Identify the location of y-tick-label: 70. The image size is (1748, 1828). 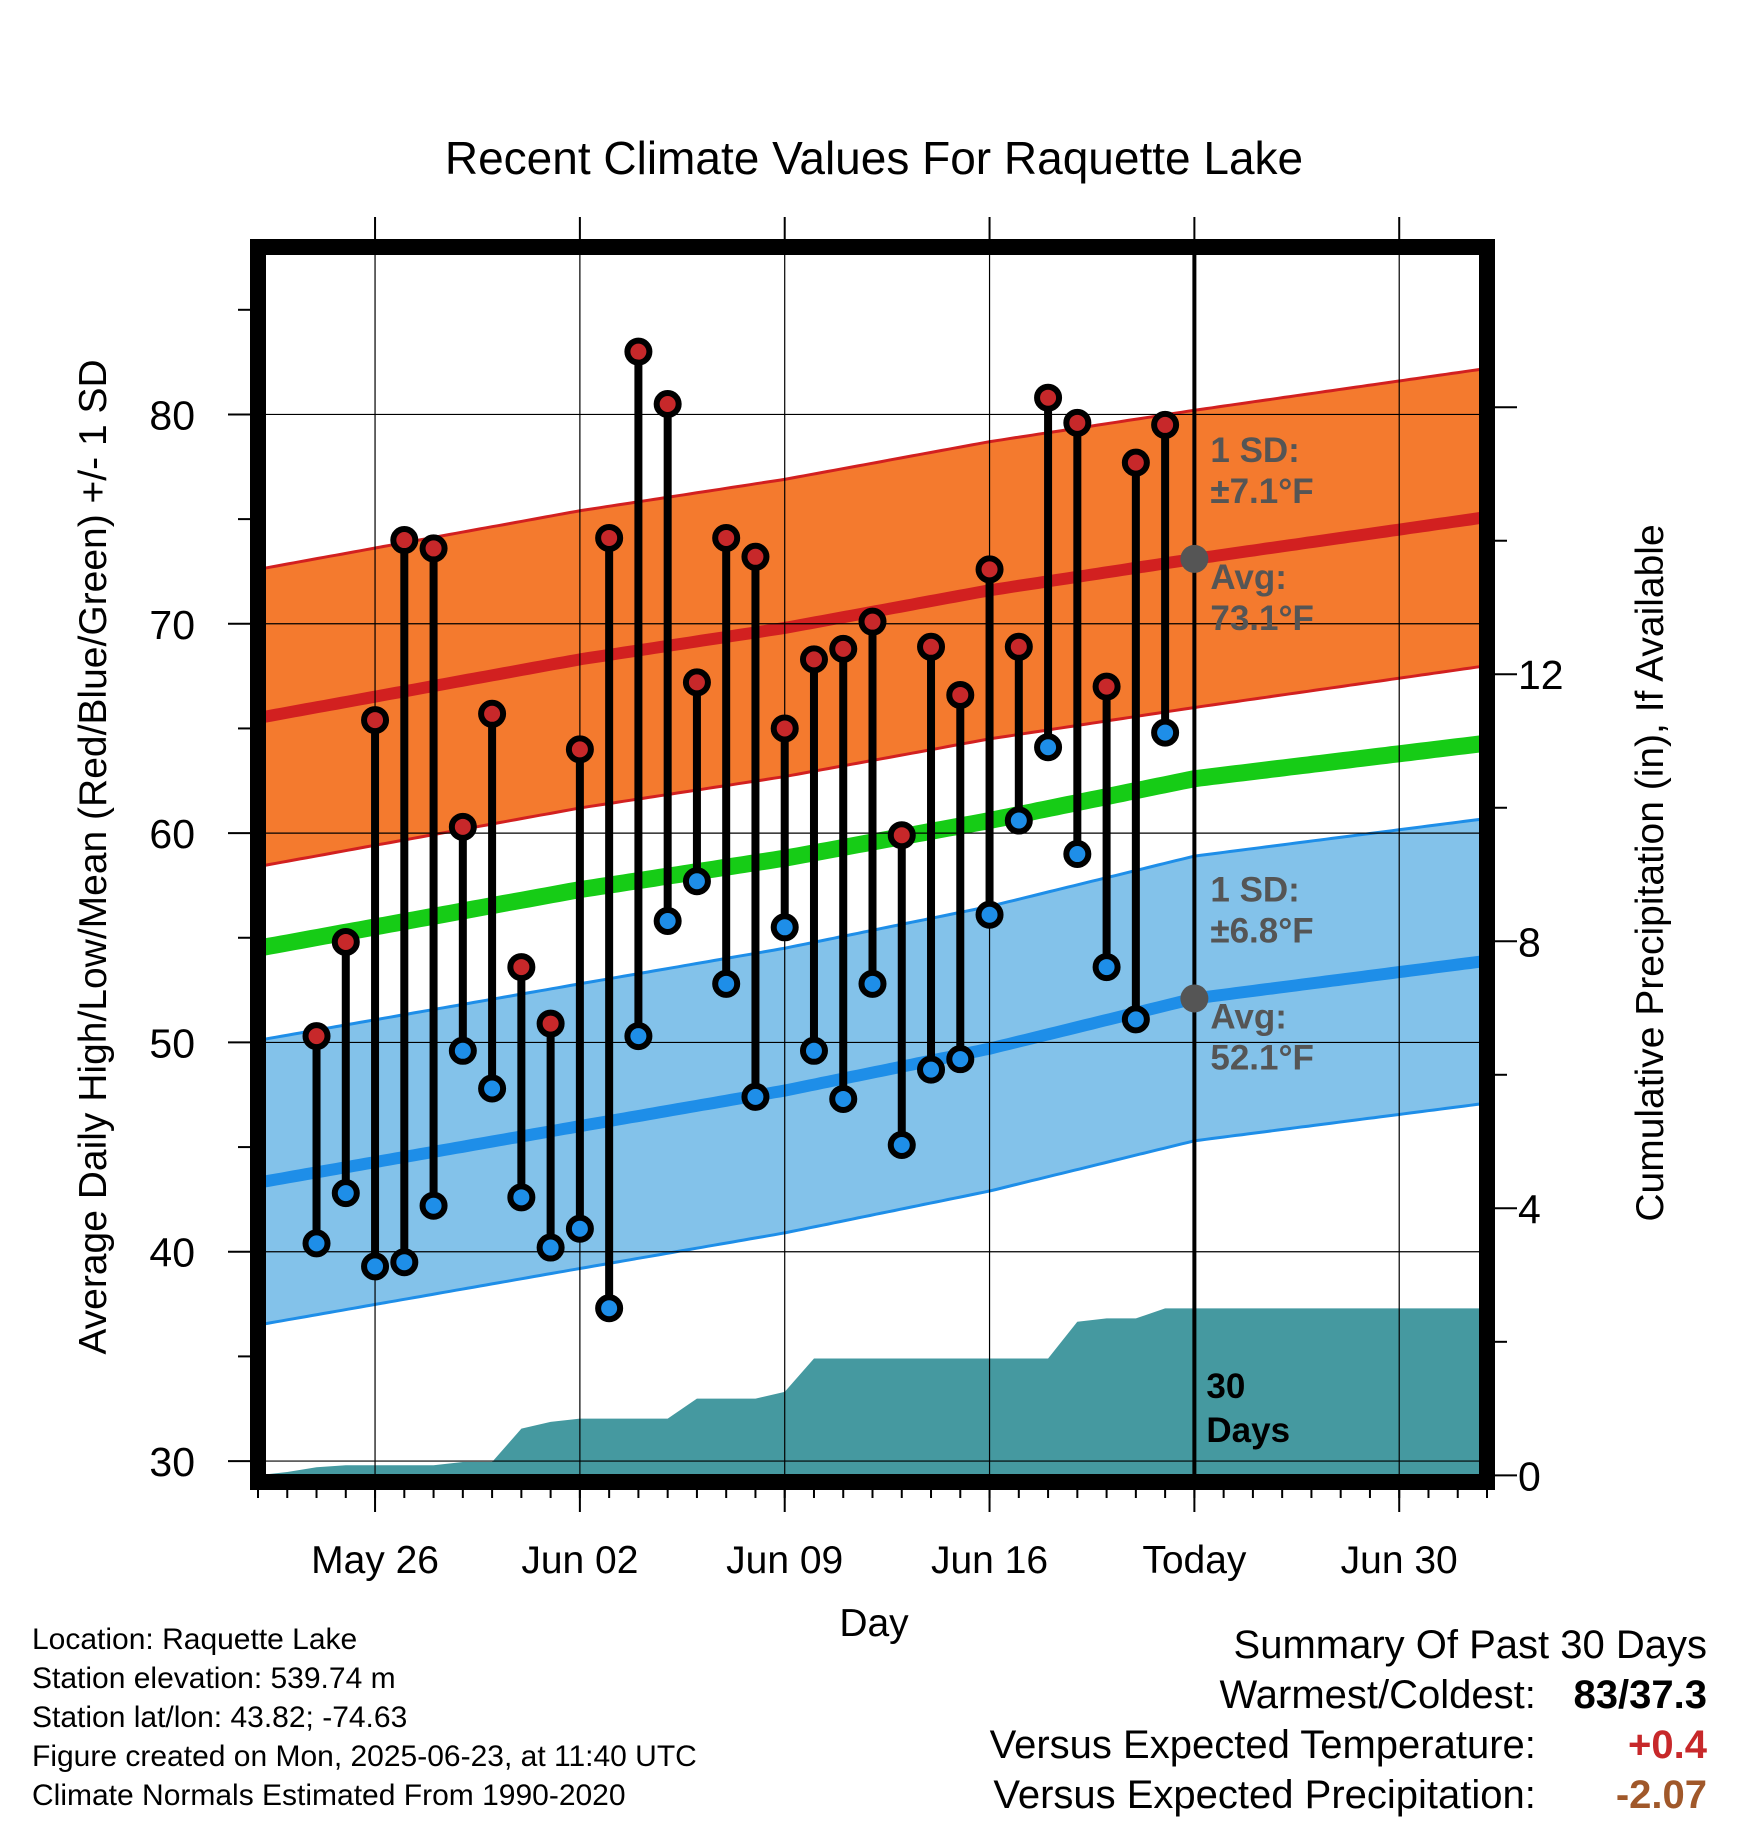
(172, 625).